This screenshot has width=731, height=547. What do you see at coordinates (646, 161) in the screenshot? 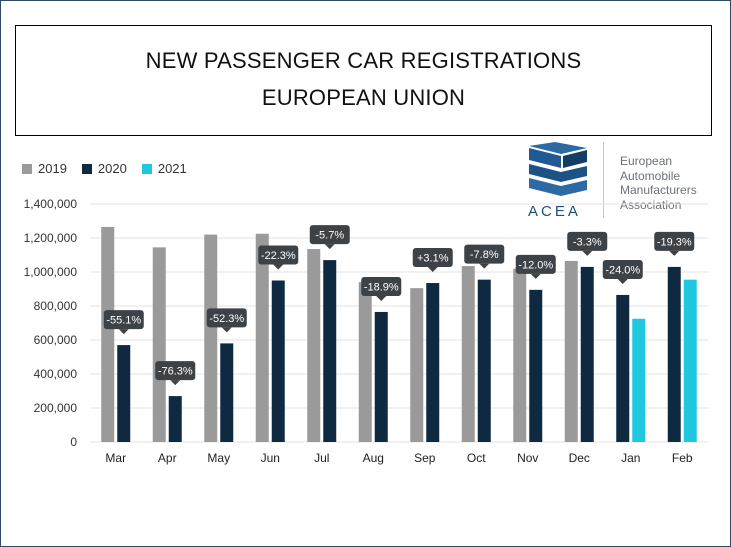
I see `acea-line-1: European` at bounding box center [646, 161].